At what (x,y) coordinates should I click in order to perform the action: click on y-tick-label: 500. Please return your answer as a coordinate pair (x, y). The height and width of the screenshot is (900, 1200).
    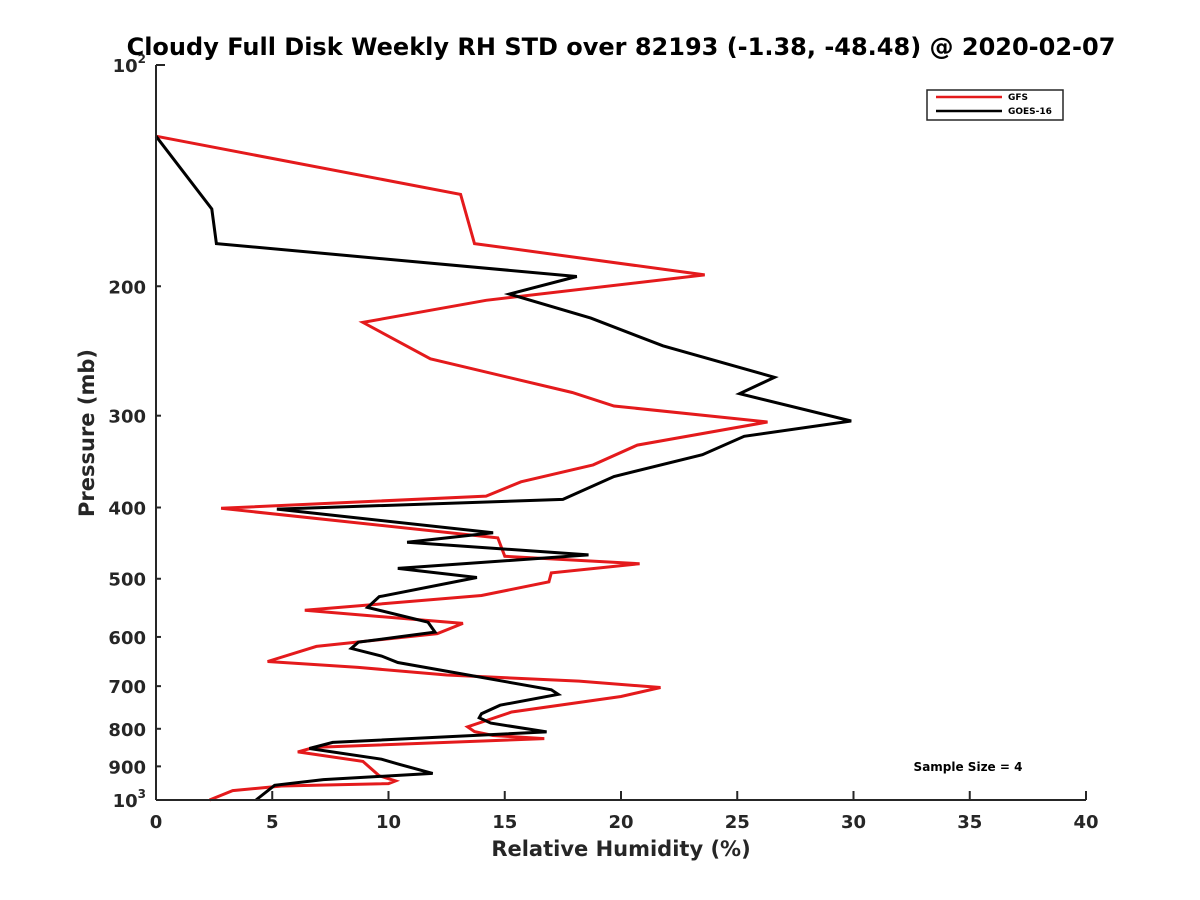
    Looking at the image, I should click on (127, 580).